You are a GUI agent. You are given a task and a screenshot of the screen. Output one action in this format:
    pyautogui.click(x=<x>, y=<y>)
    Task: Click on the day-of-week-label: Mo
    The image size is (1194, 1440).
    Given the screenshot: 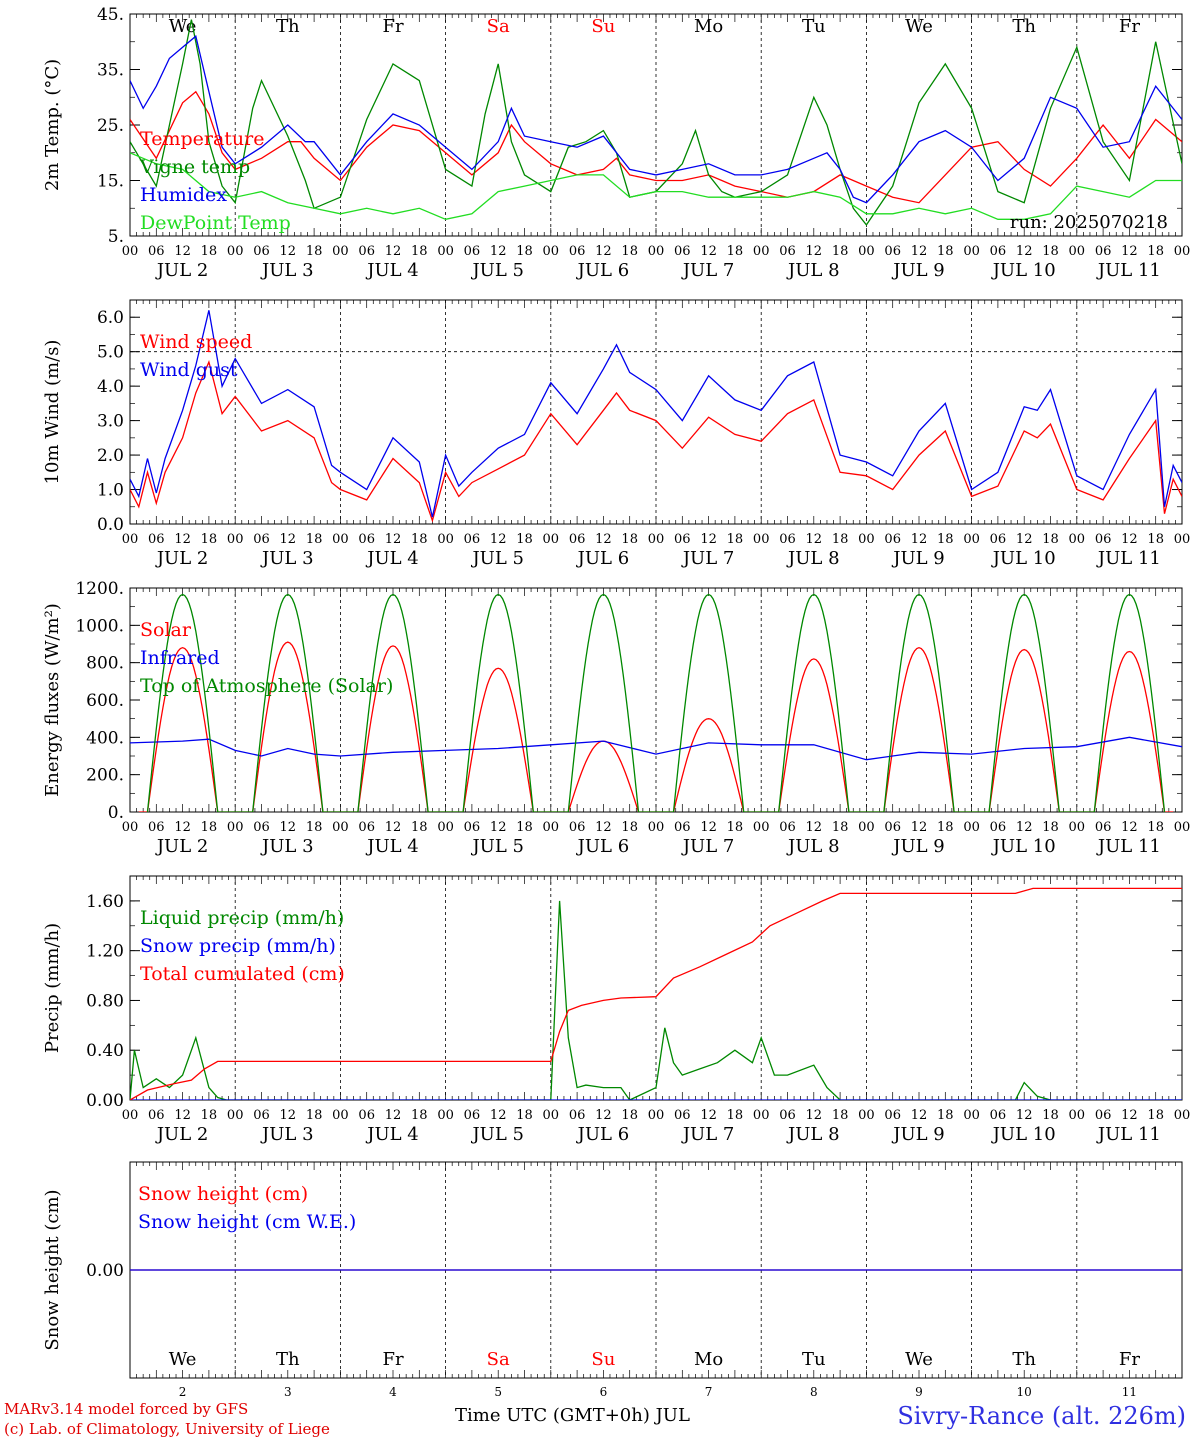 What is the action you would take?
    pyautogui.click(x=708, y=26)
    